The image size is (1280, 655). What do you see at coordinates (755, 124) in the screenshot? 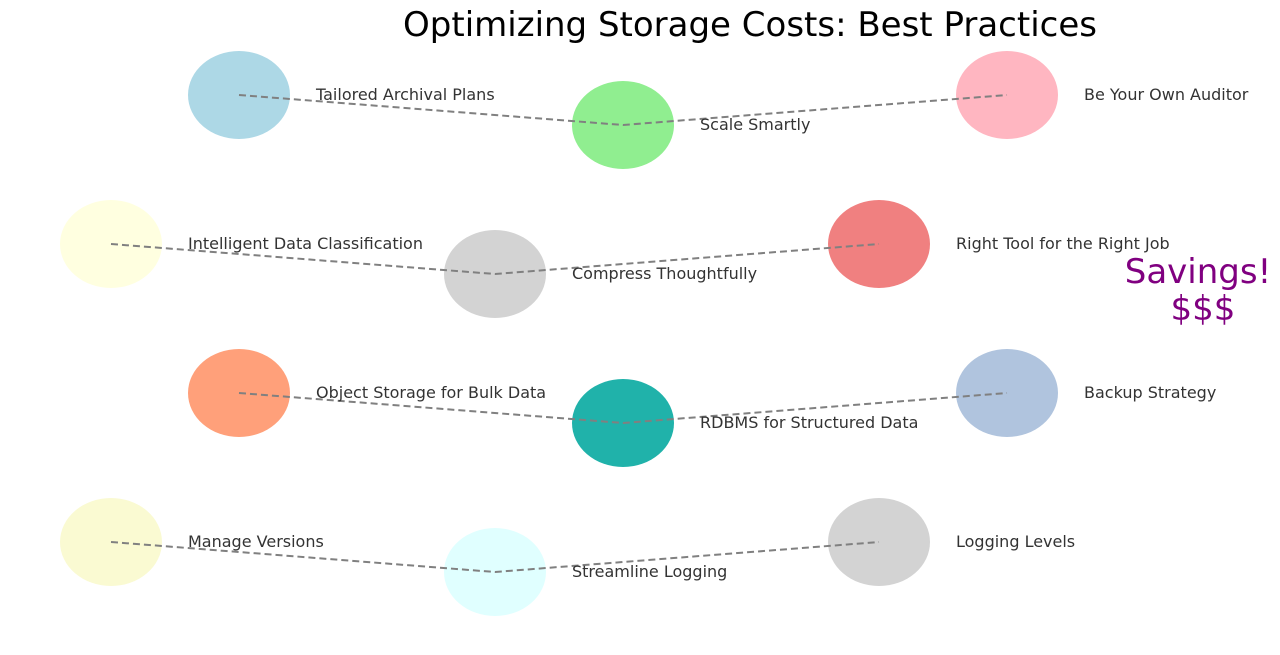
I see `practice-node-label: Scale Smartly` at bounding box center [755, 124].